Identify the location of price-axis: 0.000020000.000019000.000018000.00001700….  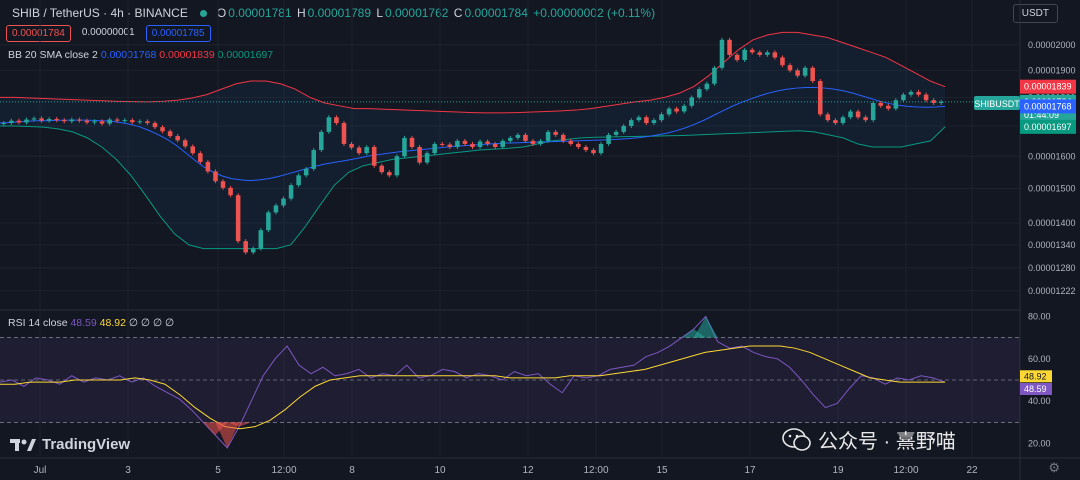
(1052, 168).